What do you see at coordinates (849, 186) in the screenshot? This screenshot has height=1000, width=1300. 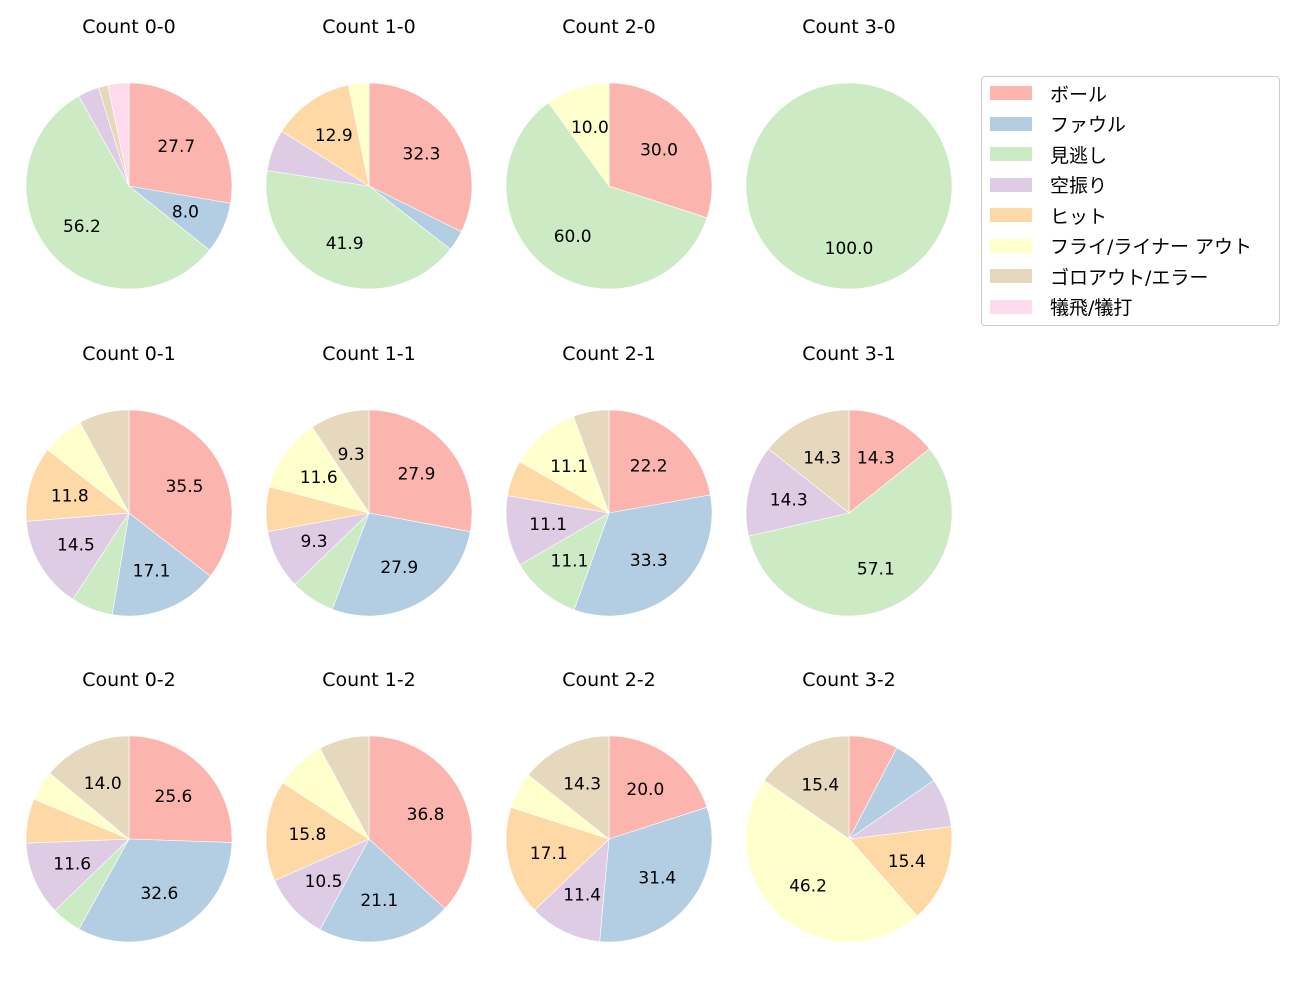 I see `pie-chart: 100.0` at bounding box center [849, 186].